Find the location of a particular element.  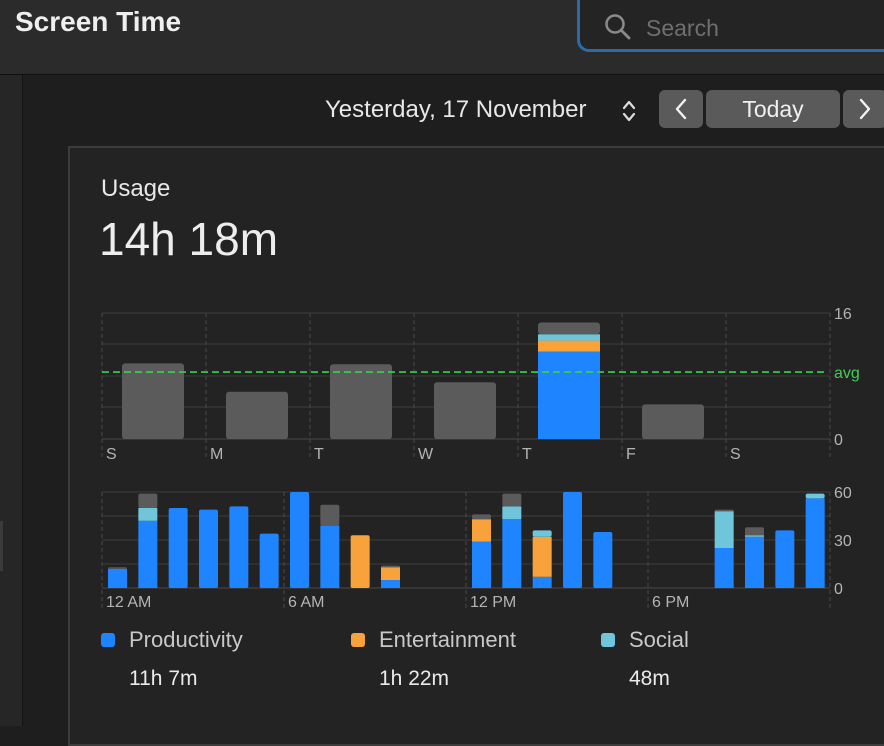

window-title: Screen Time is located at coordinates (98, 21).